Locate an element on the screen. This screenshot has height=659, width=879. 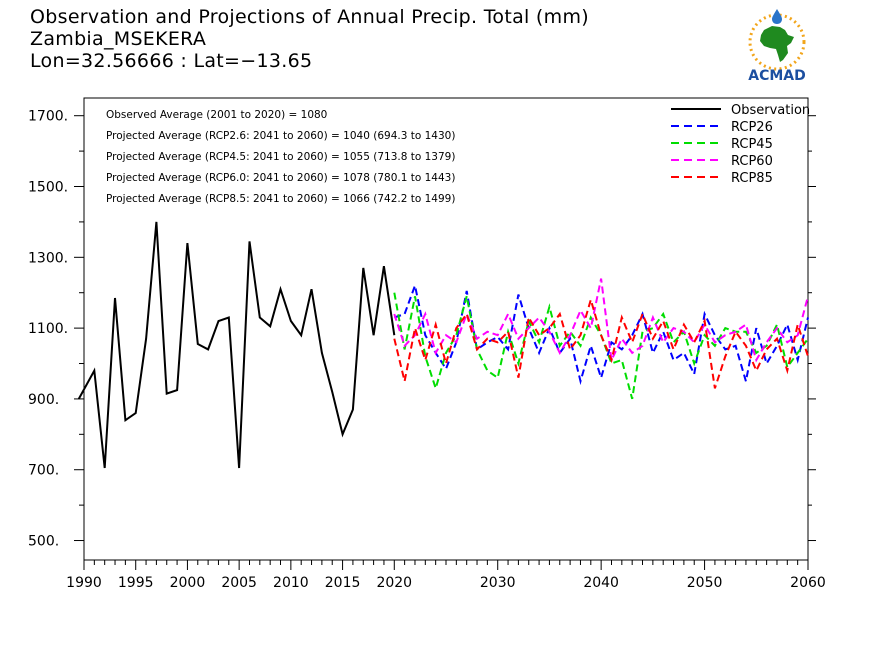
y-tick-label: 1100. is located at coordinates (48, 329).